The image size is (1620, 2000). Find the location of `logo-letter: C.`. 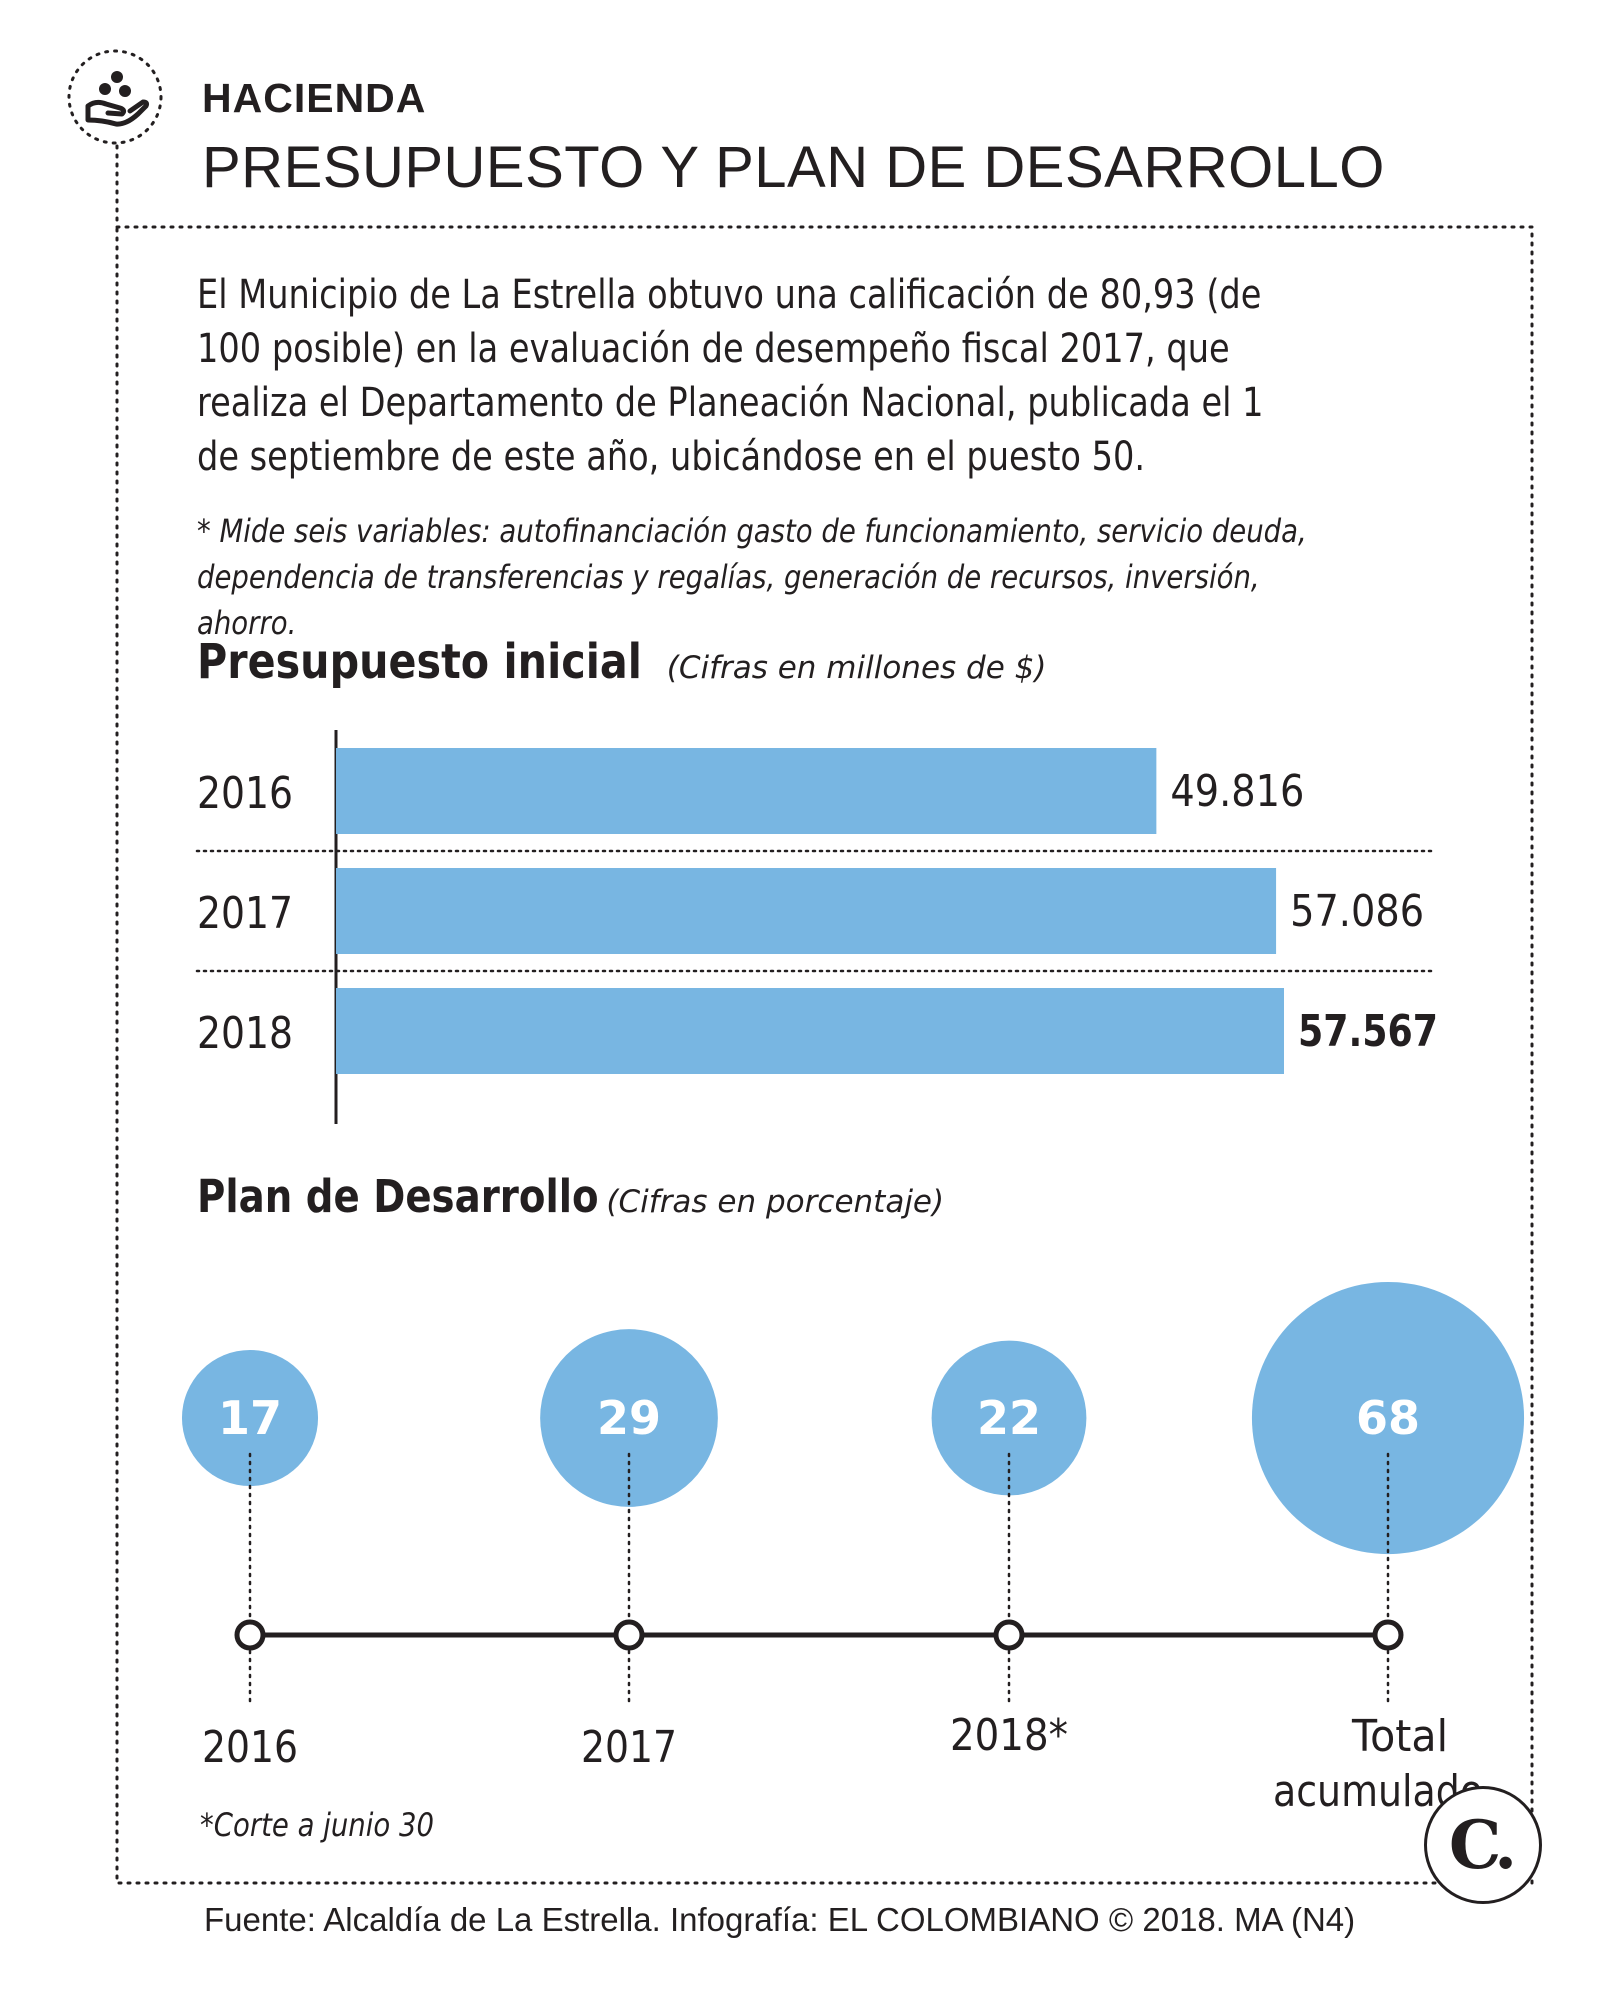

logo-letter: C. is located at coordinates (1482, 1845).